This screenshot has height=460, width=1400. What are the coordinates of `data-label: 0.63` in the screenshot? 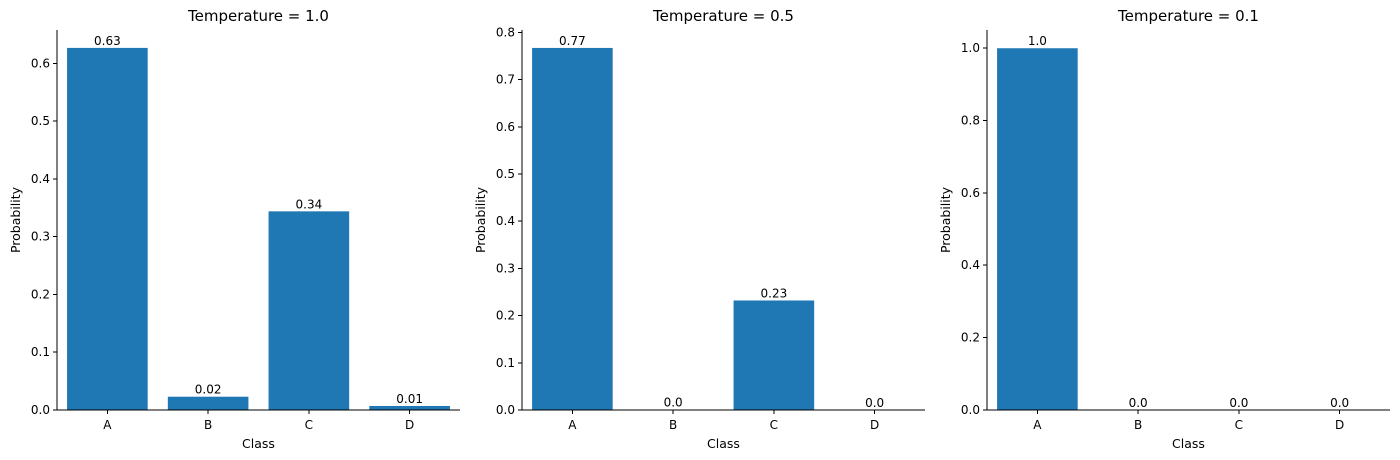 It's located at (107, 41).